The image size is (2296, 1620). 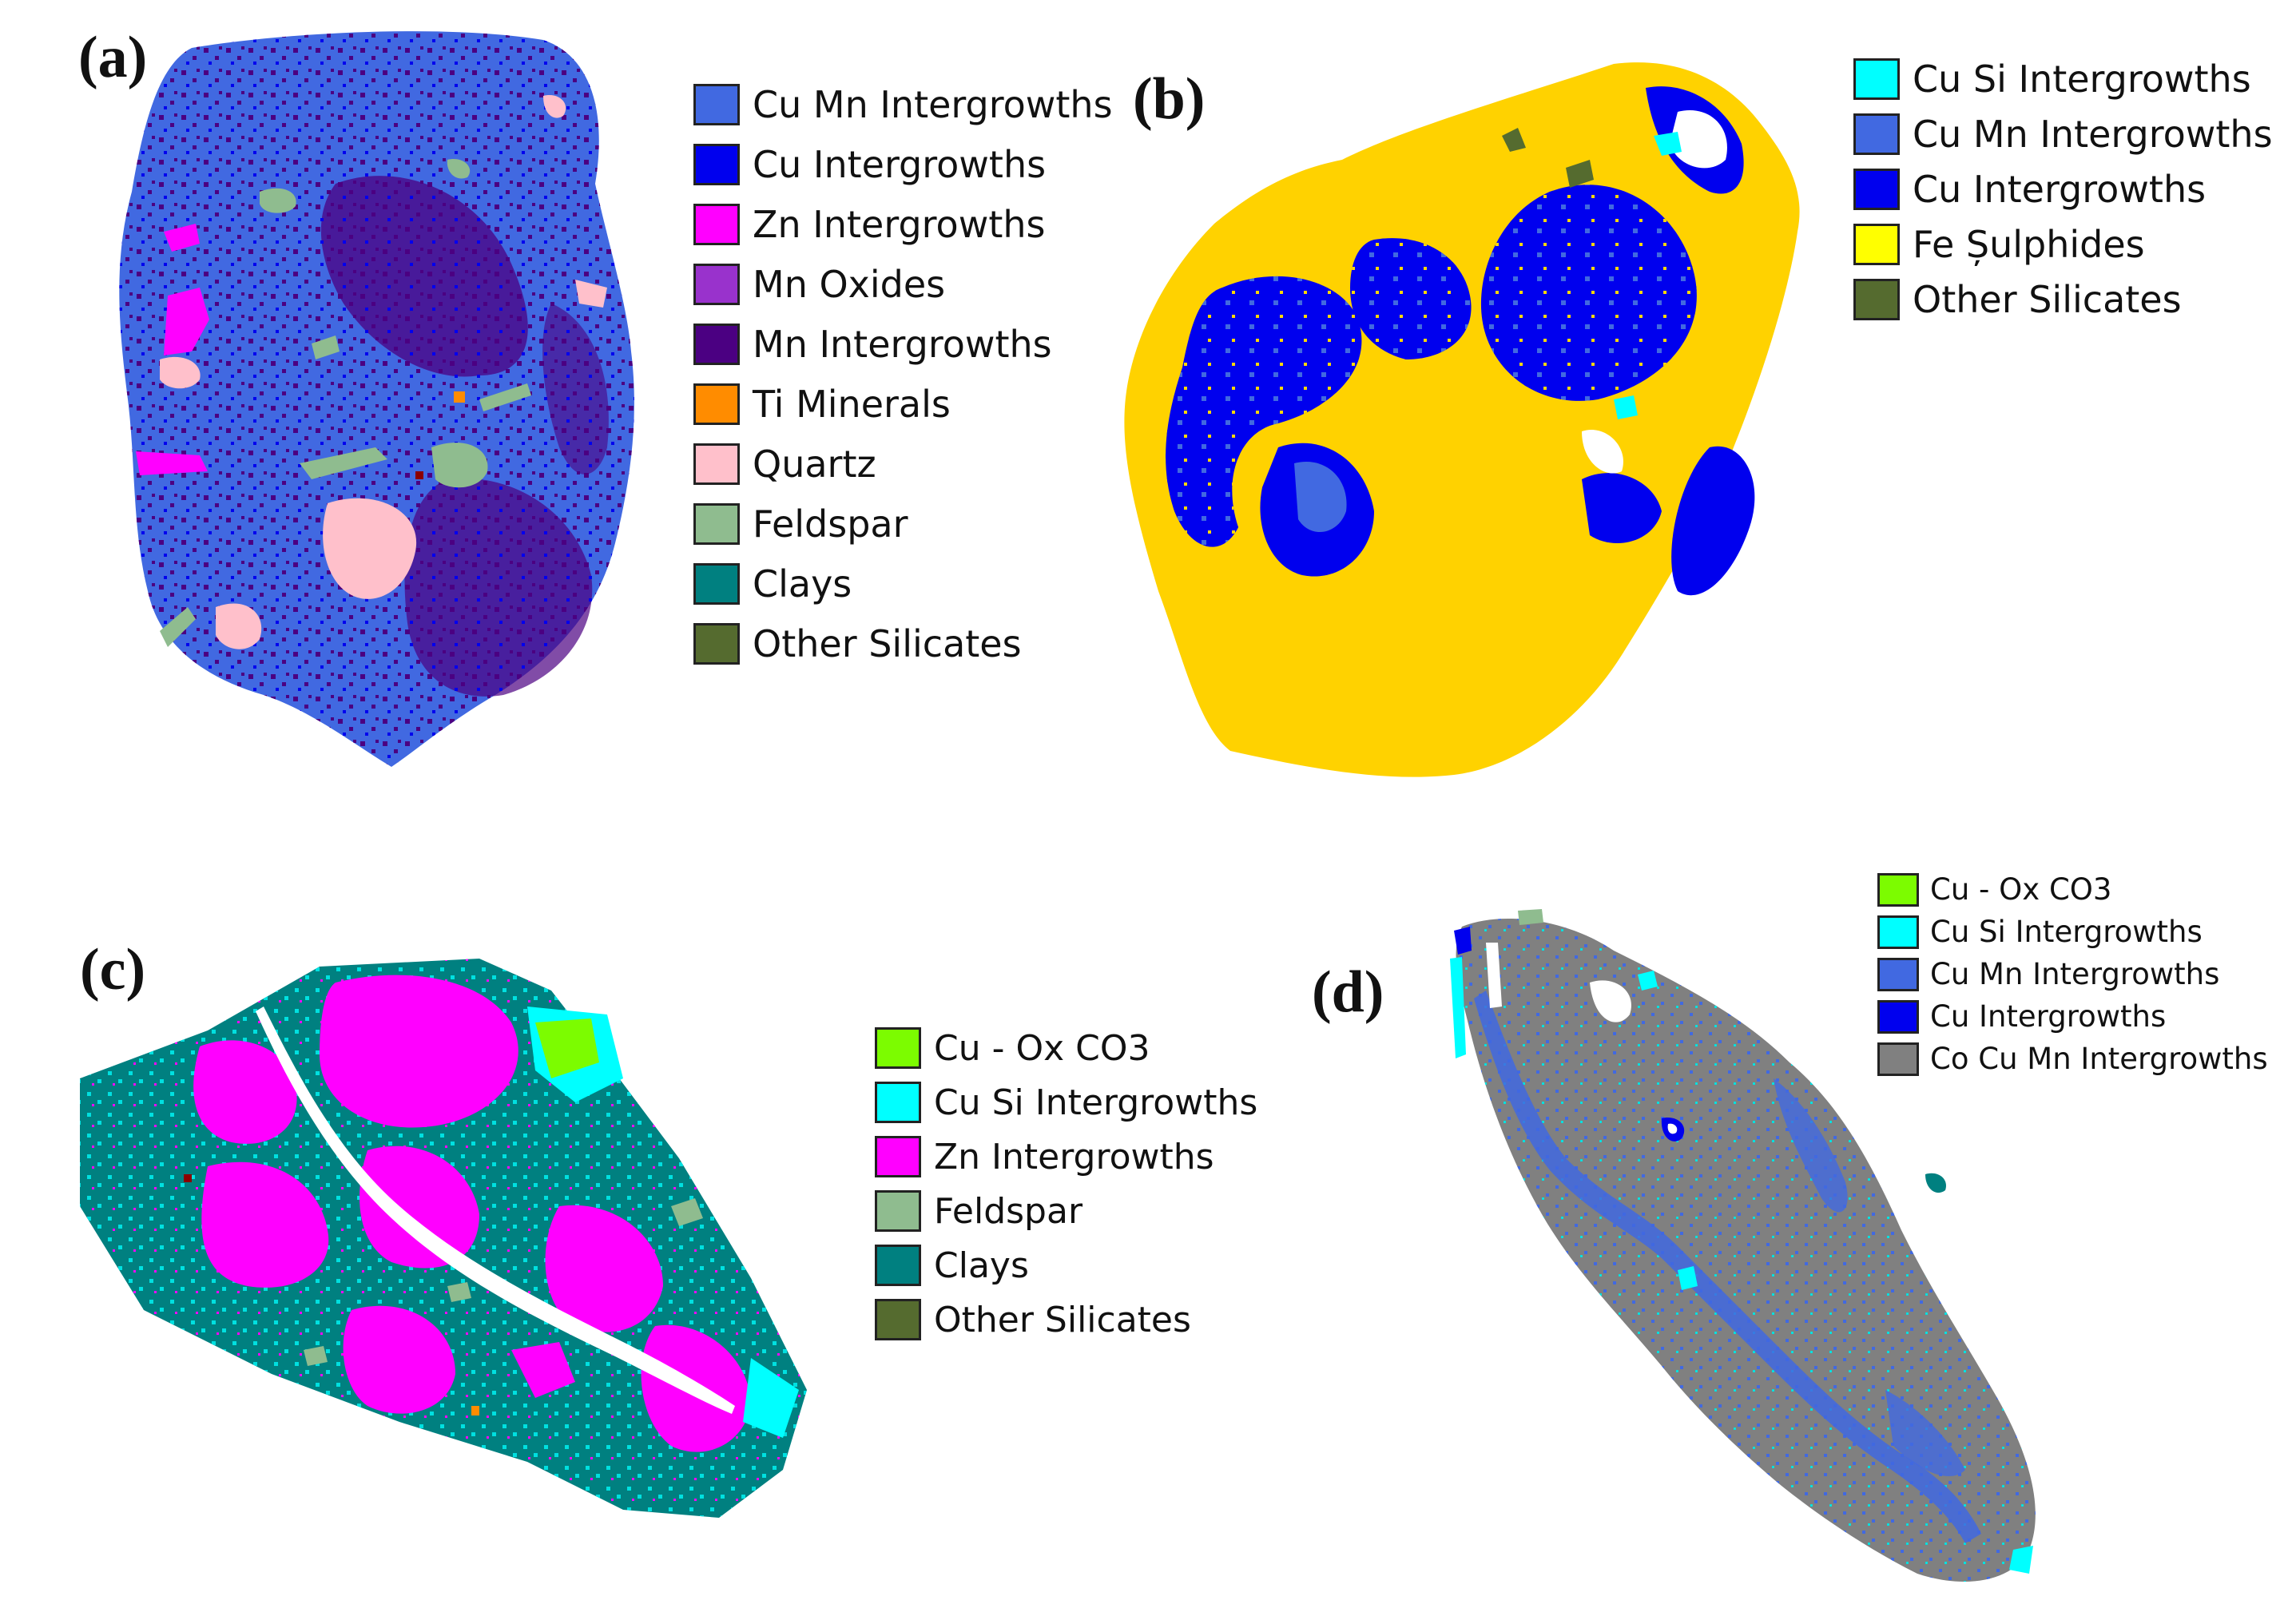 What do you see at coordinates (2029, 244) in the screenshot?
I see `legend-label: Fe Șulphides` at bounding box center [2029, 244].